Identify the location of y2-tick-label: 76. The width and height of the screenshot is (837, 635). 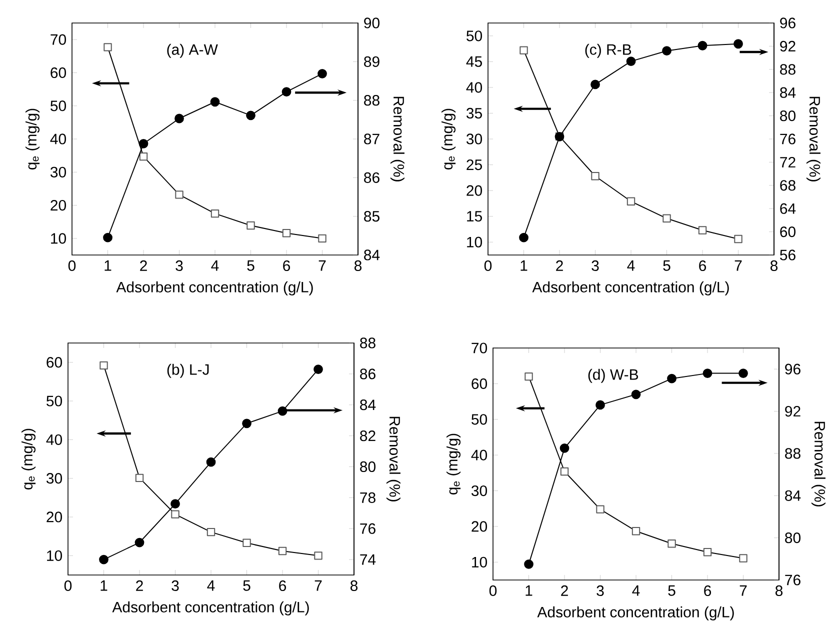
(368, 528).